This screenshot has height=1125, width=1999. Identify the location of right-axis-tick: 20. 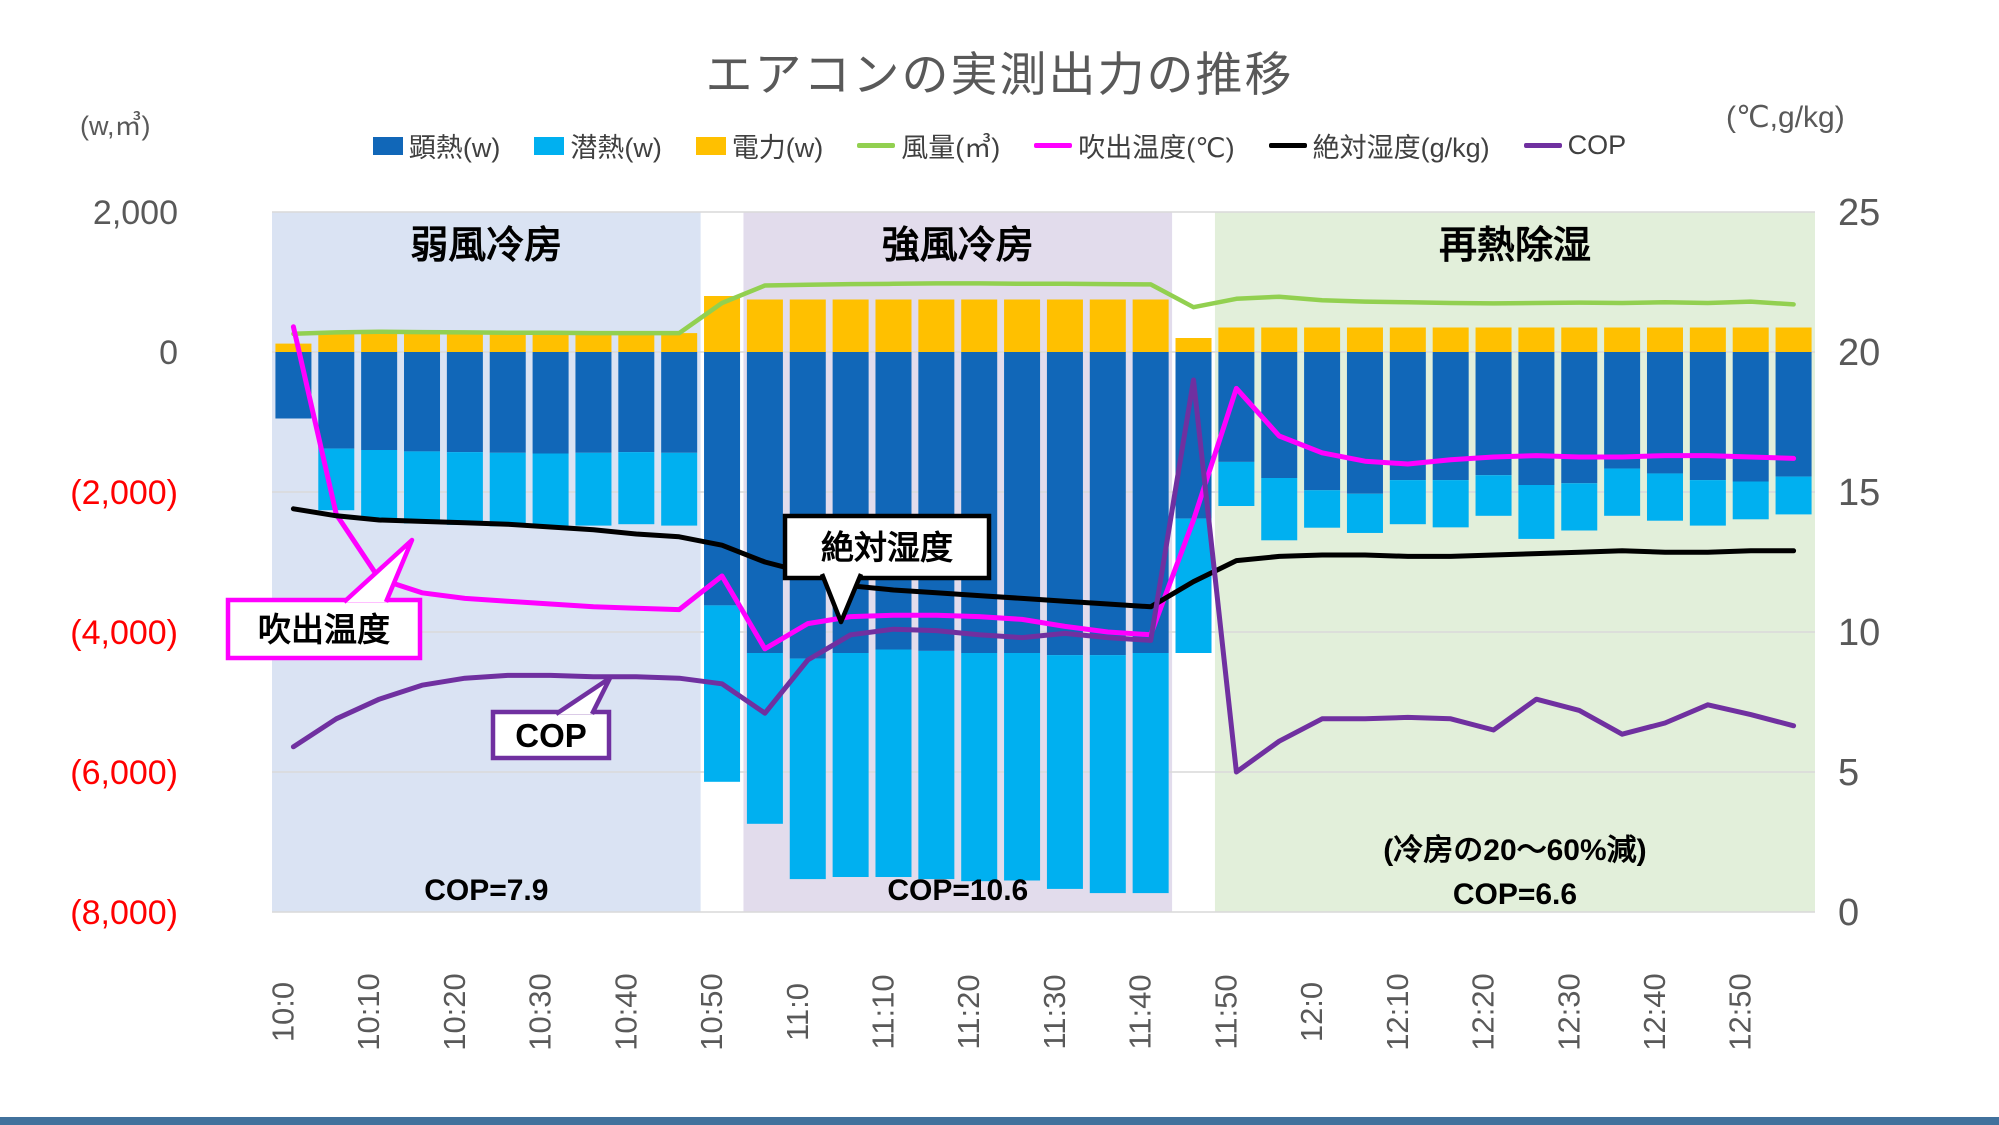
(1859, 353).